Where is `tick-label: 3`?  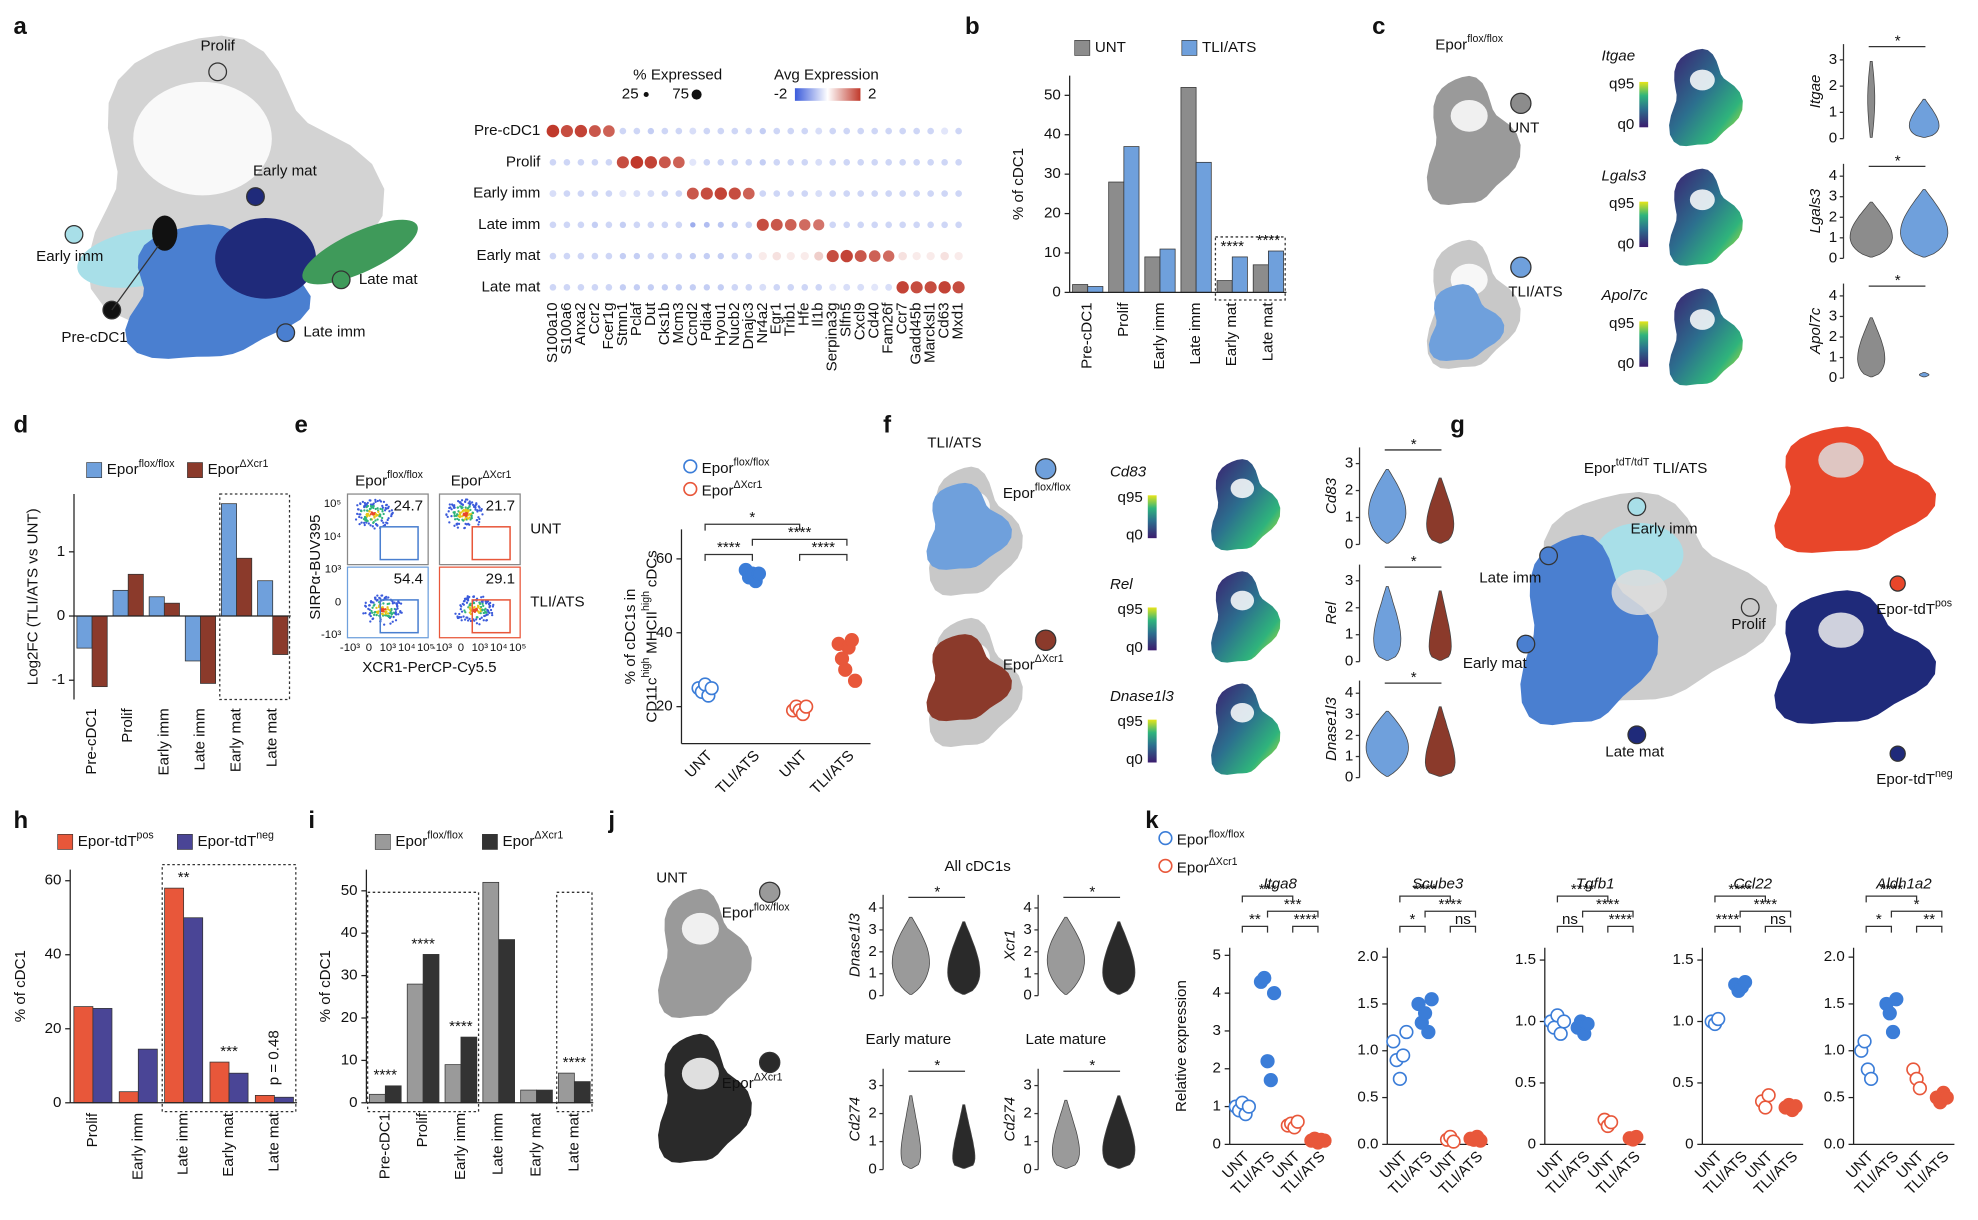 tick-label: 3 is located at coordinates (1833, 59).